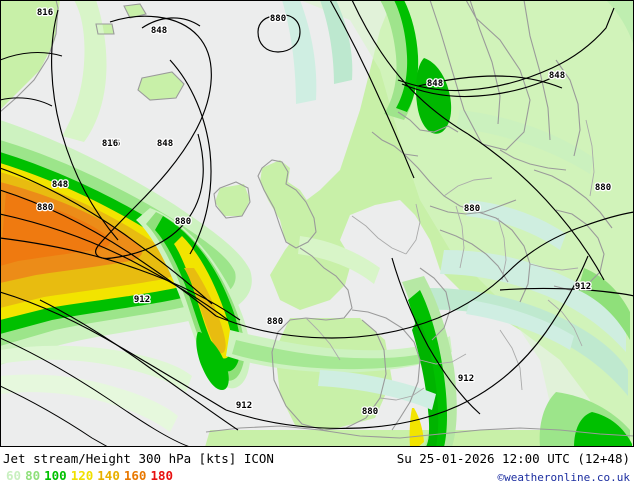 The image size is (634, 490). Describe the element at coordinates (513, 458) in the screenshot. I see `model-run-timestamp: Su 25-01-2026 12:00 UTC (12+48)` at that location.